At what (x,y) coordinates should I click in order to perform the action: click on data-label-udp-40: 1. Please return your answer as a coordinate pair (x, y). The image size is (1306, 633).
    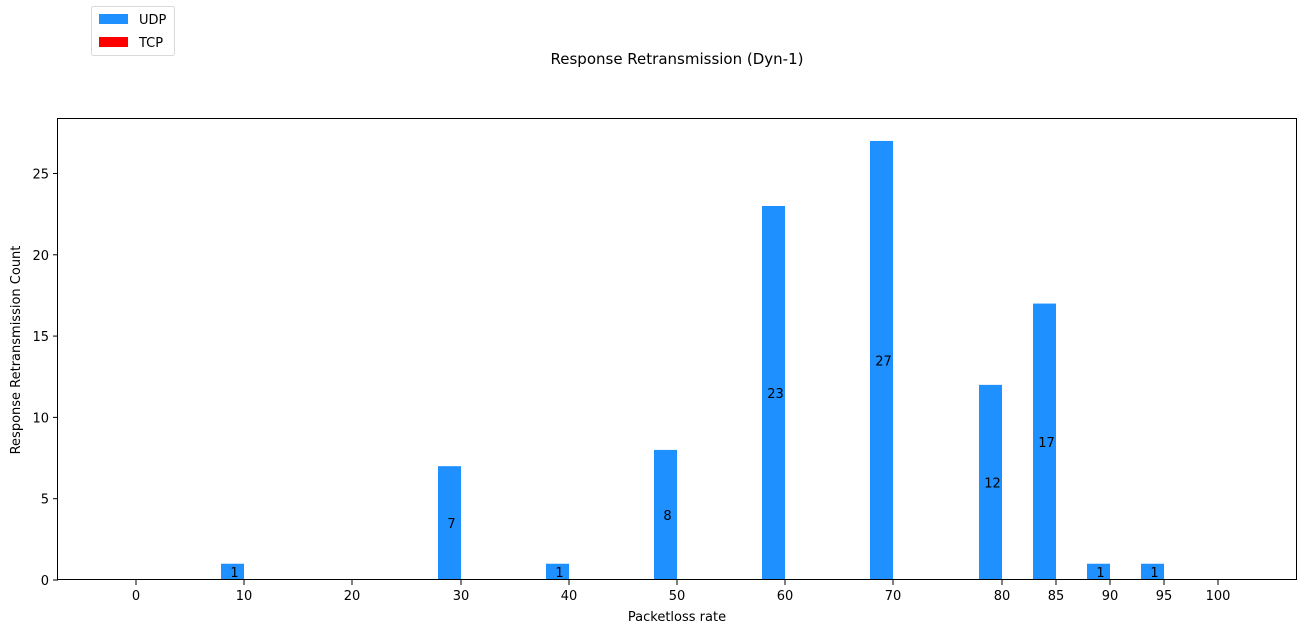
    Looking at the image, I should click on (559, 573).